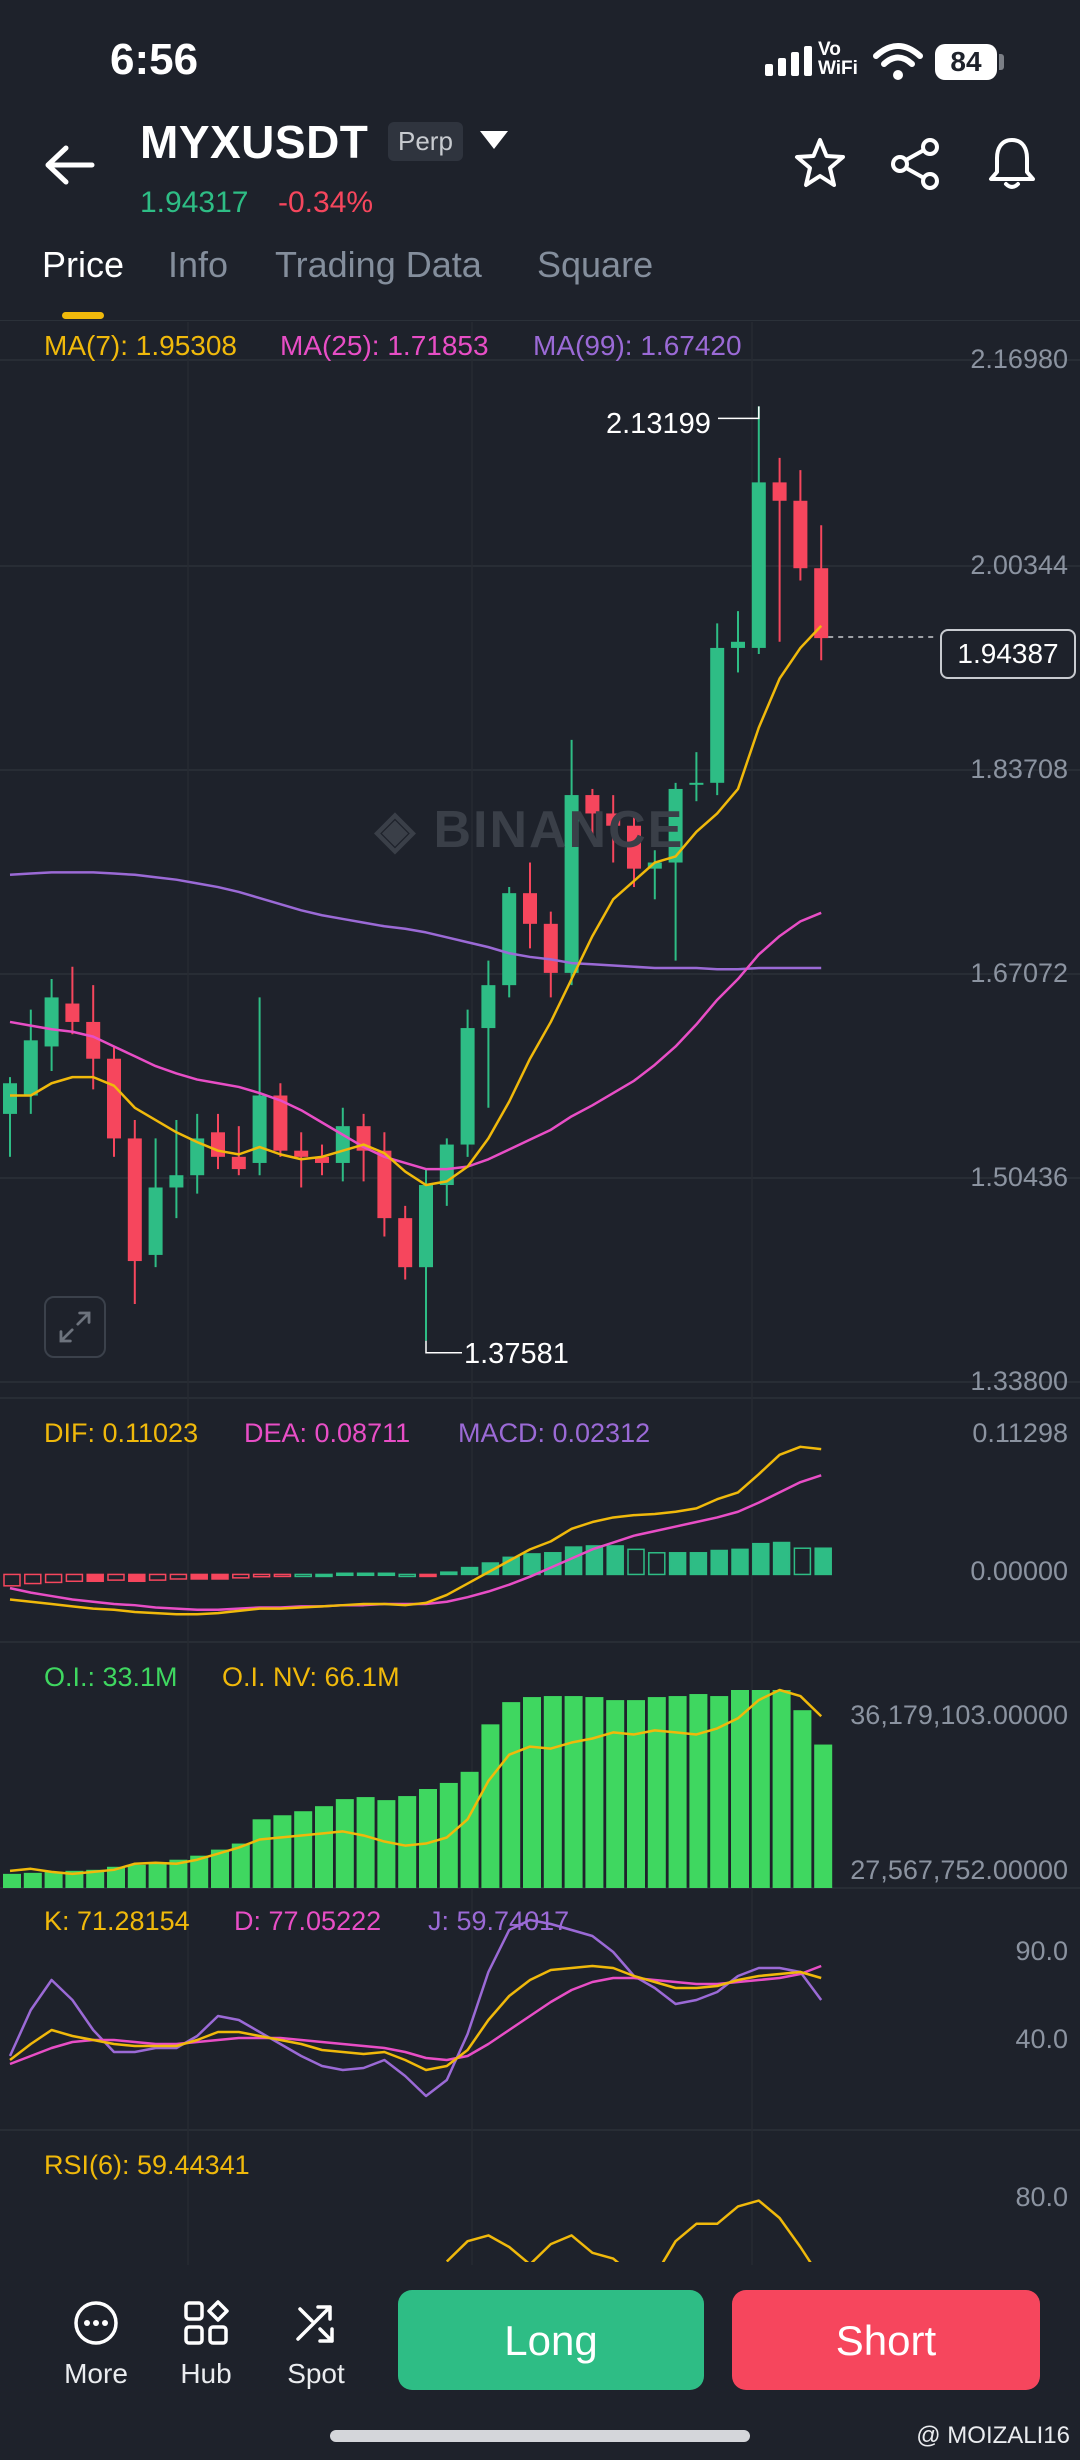 This screenshot has width=1080, height=2460. What do you see at coordinates (791, 61) in the screenshot?
I see `cell-signal-icon` at bounding box center [791, 61].